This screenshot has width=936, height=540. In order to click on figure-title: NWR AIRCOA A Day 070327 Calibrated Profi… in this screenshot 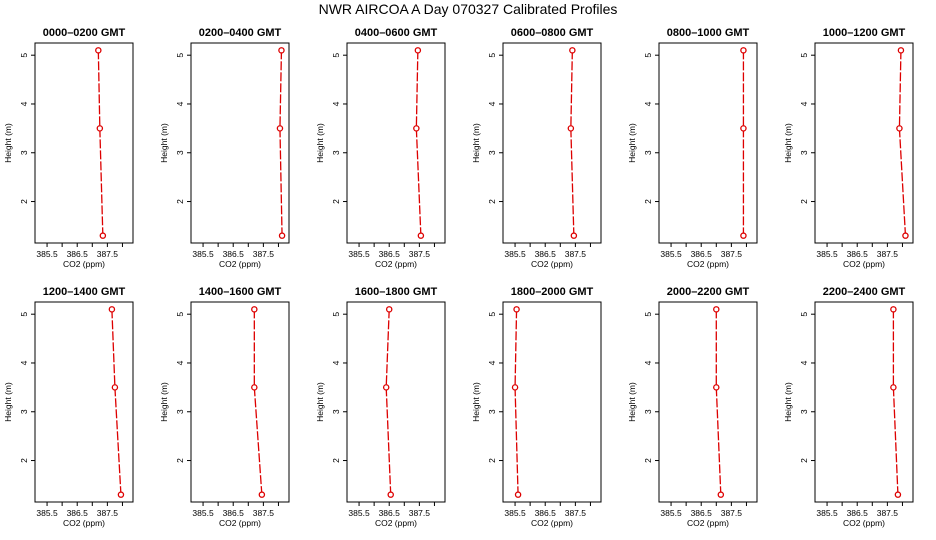, I will do `click(468, 9)`.